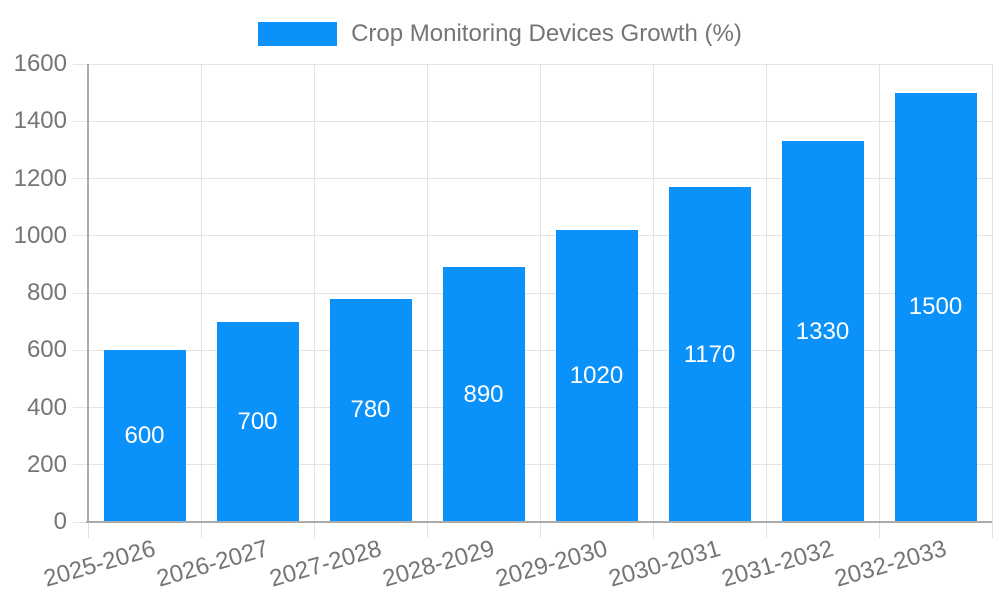 This screenshot has height=600, width=1000. I want to click on bar-value-label: 1330, so click(822, 331).